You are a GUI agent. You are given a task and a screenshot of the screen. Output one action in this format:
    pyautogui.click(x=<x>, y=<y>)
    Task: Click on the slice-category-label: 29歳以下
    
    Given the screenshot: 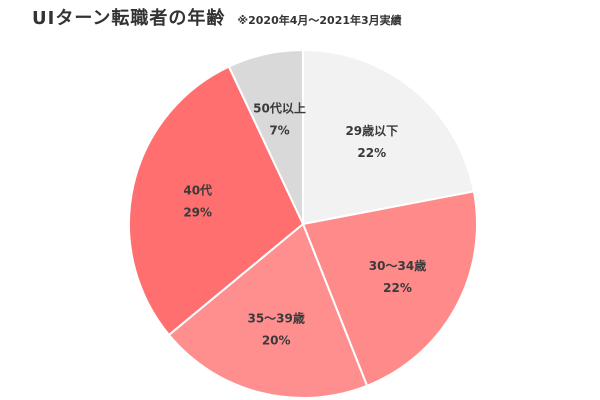 What is the action you would take?
    pyautogui.click(x=371, y=130)
    